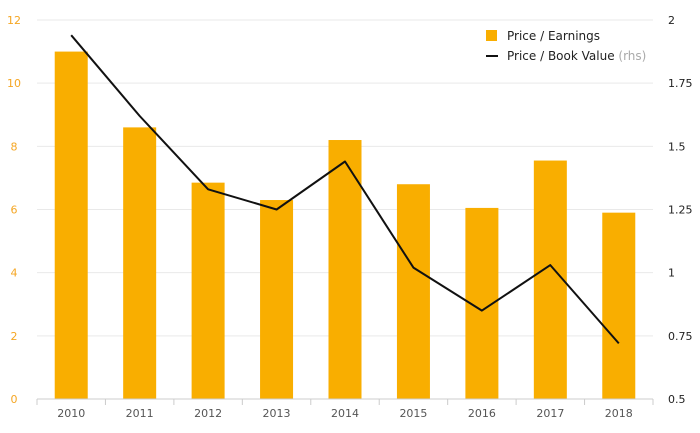  What do you see at coordinates (14, 273) in the screenshot?
I see `y-left-tick-label: 4` at bounding box center [14, 273].